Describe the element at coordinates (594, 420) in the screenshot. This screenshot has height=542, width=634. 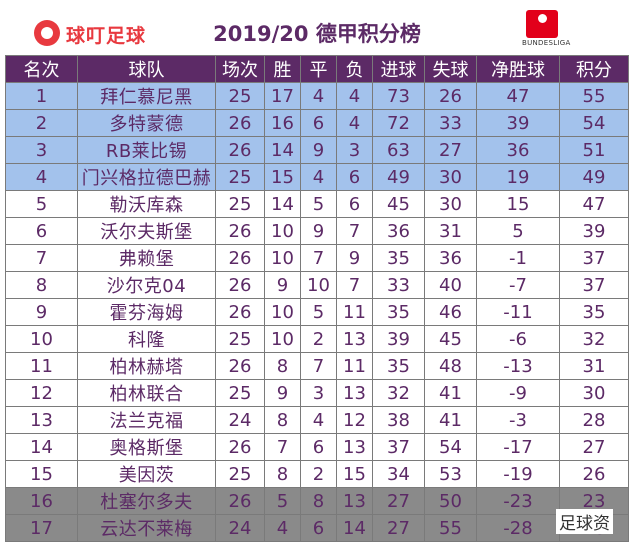
I see `cell-points: 28` at that location.